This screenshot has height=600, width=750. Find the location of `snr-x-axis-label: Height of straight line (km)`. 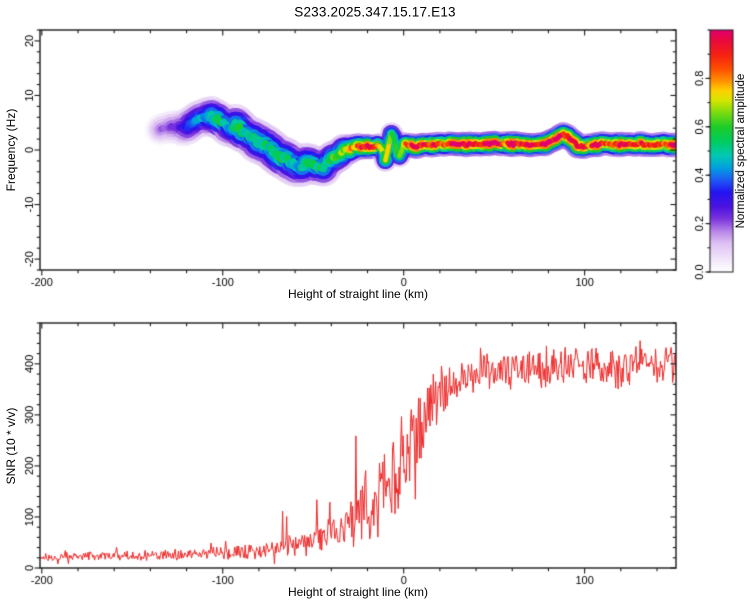

snr-x-axis-label: Height of straight line (km) is located at coordinates (358, 592).